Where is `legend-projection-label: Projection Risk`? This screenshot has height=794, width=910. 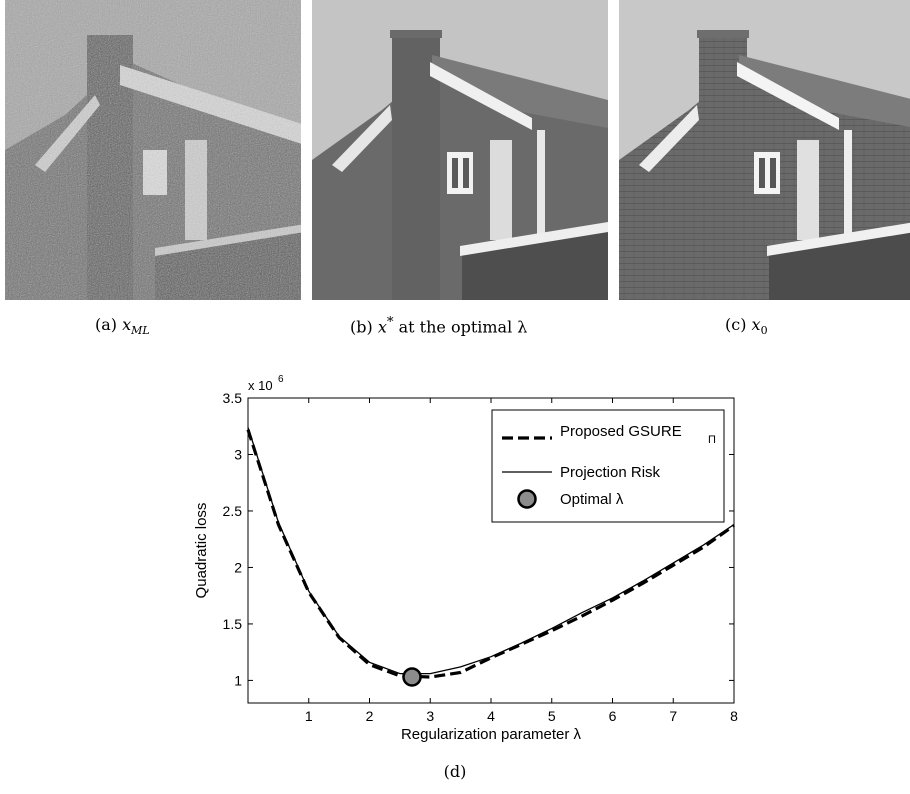 legend-projection-label: Projection Risk is located at coordinates (610, 472).